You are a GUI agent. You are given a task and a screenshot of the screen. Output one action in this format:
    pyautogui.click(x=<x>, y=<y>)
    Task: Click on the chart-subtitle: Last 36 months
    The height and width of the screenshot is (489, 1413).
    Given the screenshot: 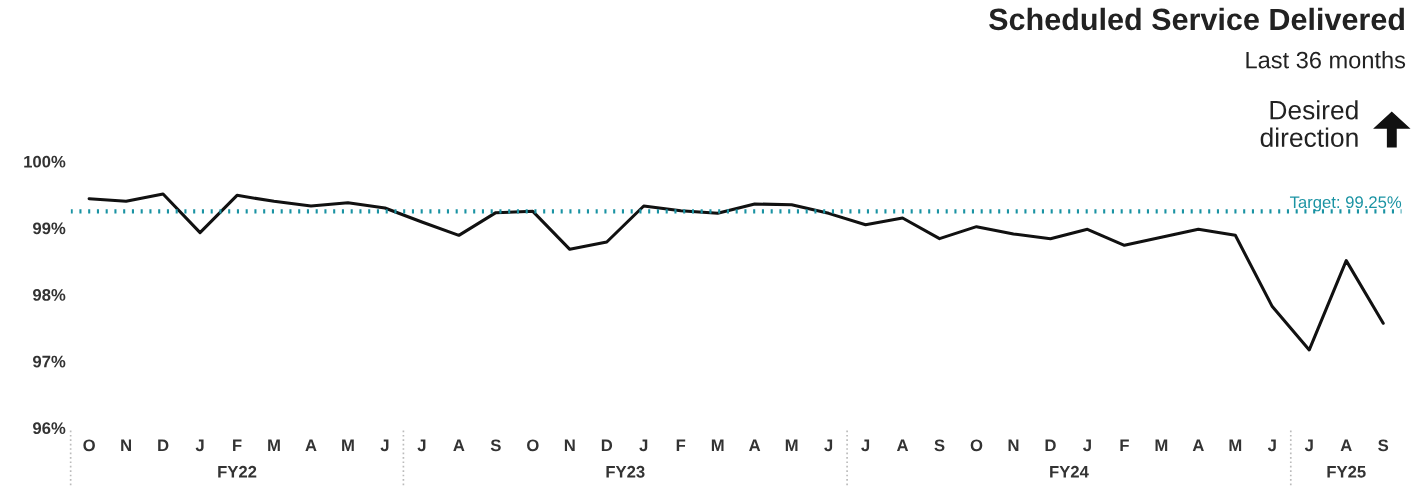 What is the action you would take?
    pyautogui.click(x=1326, y=60)
    